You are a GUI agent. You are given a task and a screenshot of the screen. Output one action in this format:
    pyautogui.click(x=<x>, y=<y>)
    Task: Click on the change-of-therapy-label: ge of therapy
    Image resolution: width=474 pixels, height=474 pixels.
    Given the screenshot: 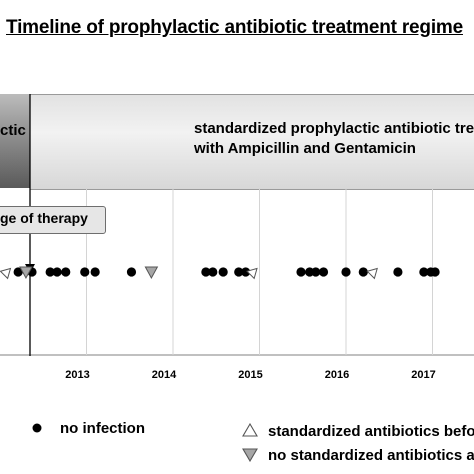 What is the action you would take?
    pyautogui.click(x=44, y=218)
    